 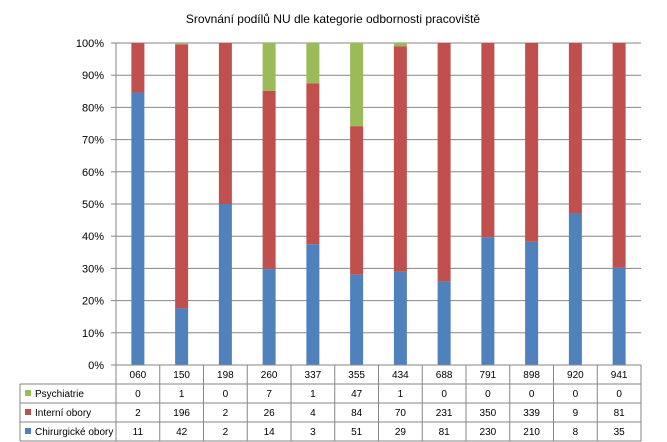 What do you see at coordinates (90, 44) in the screenshot?
I see `y-tick-label: 100%` at bounding box center [90, 44].